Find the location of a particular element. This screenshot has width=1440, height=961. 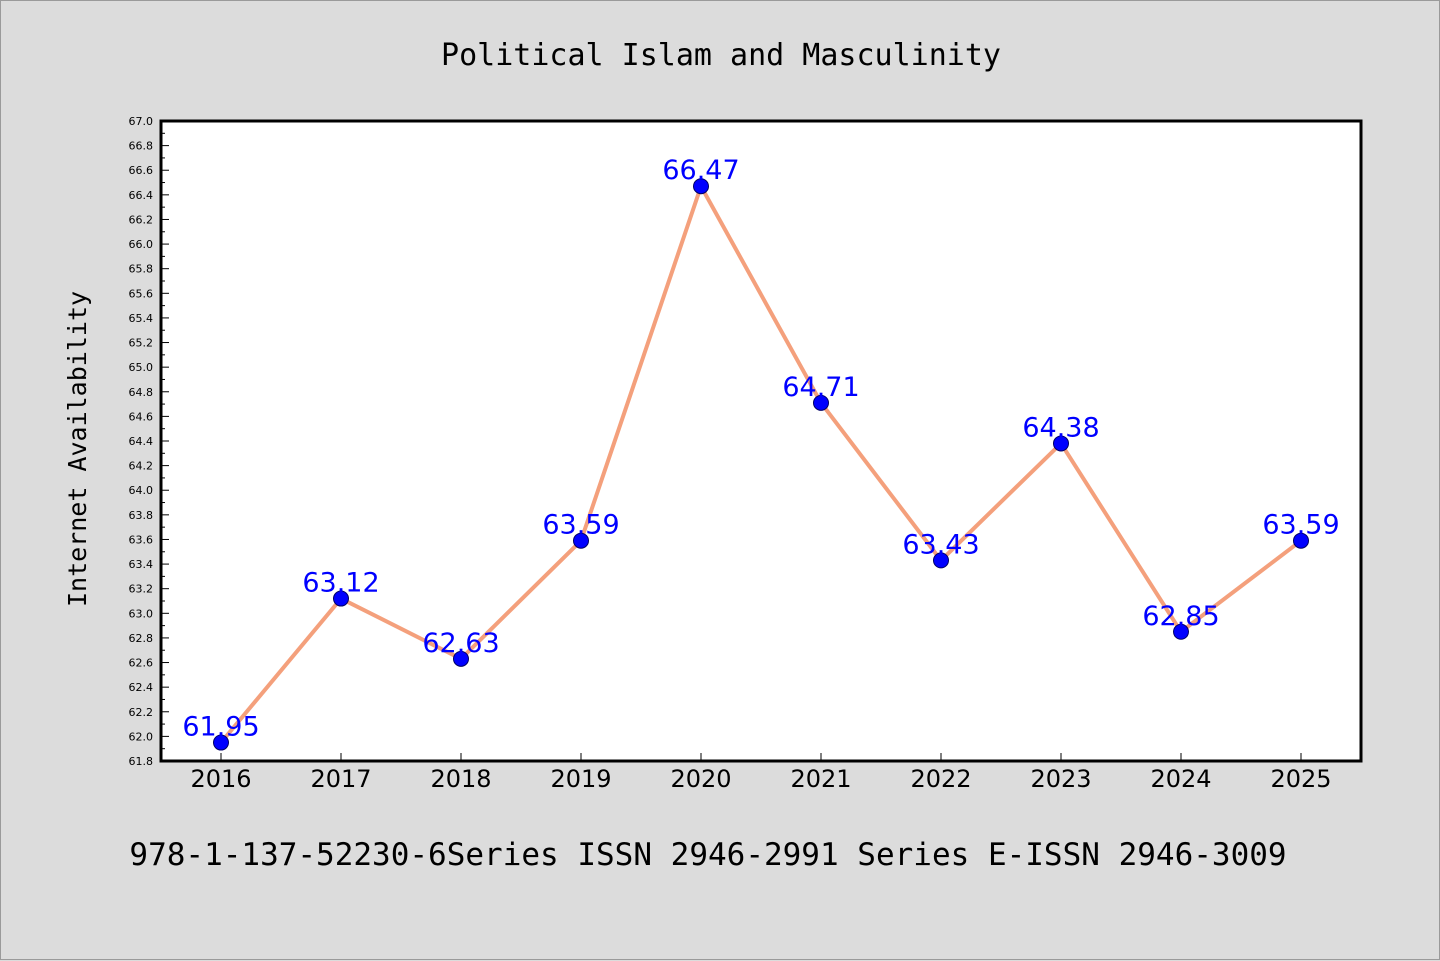

y-tick-label: 64.6 is located at coordinates (141, 416).